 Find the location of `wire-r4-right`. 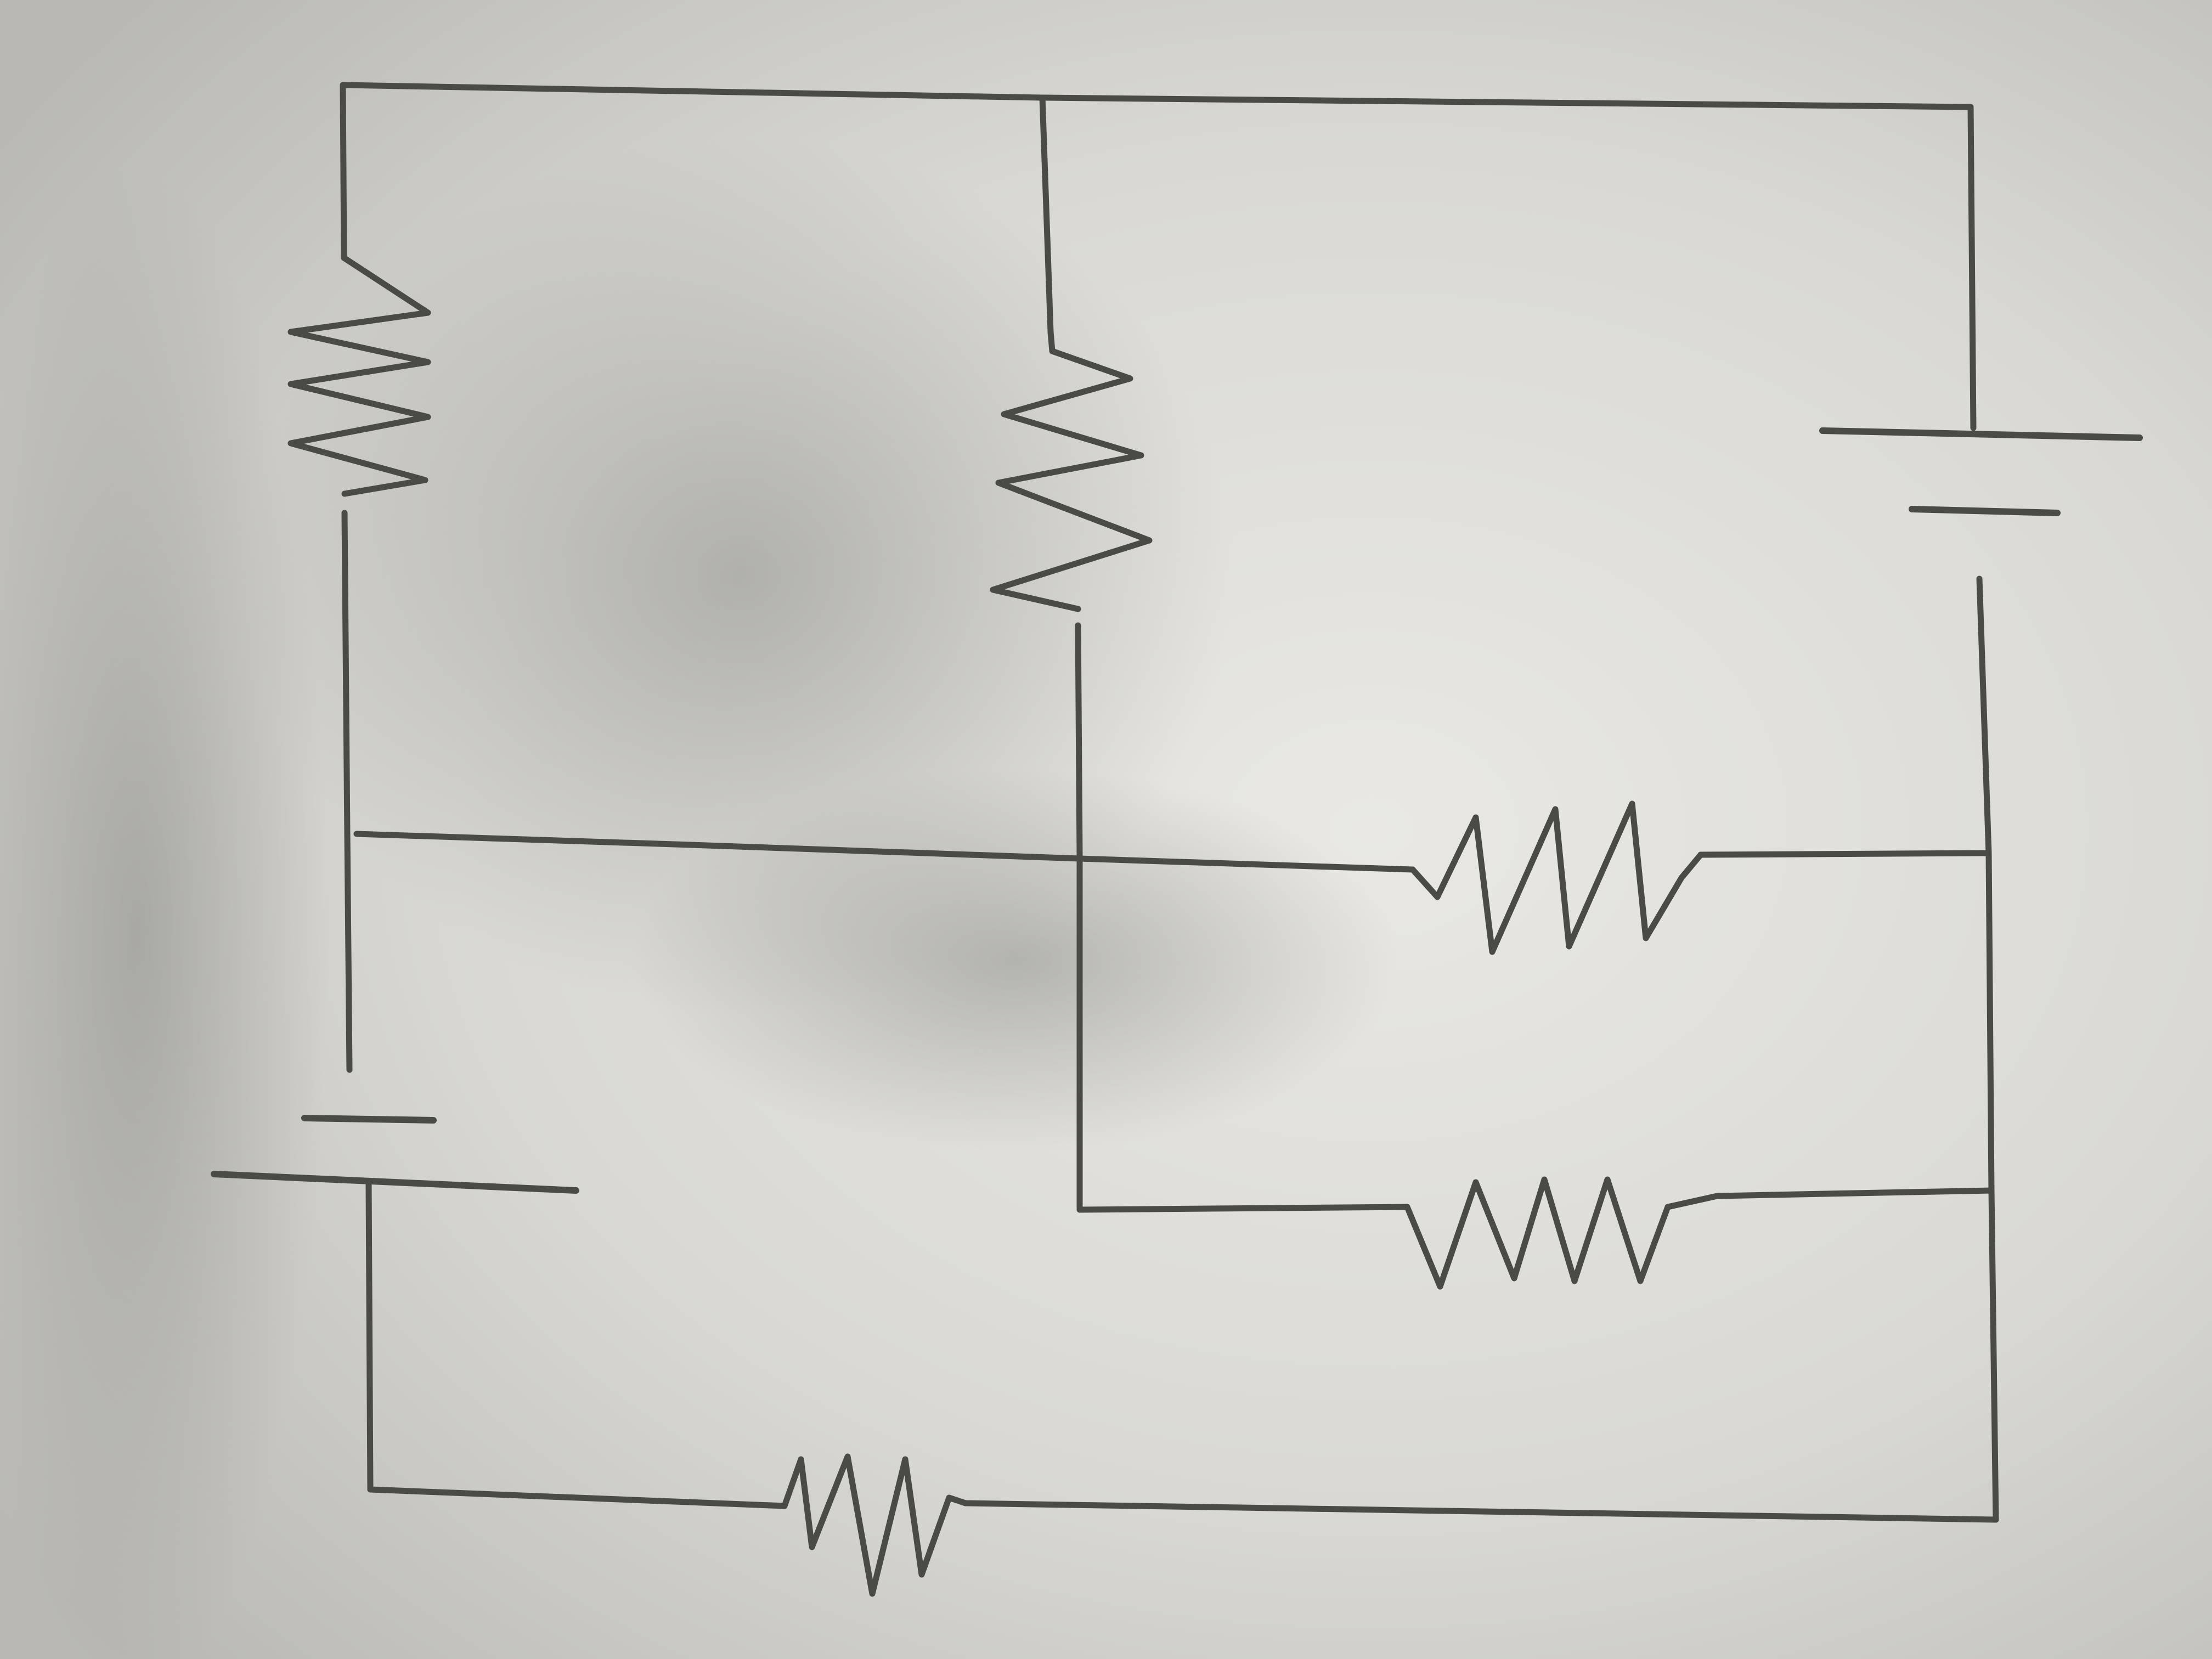

wire-r4-right is located at coordinates (1830, 1198).